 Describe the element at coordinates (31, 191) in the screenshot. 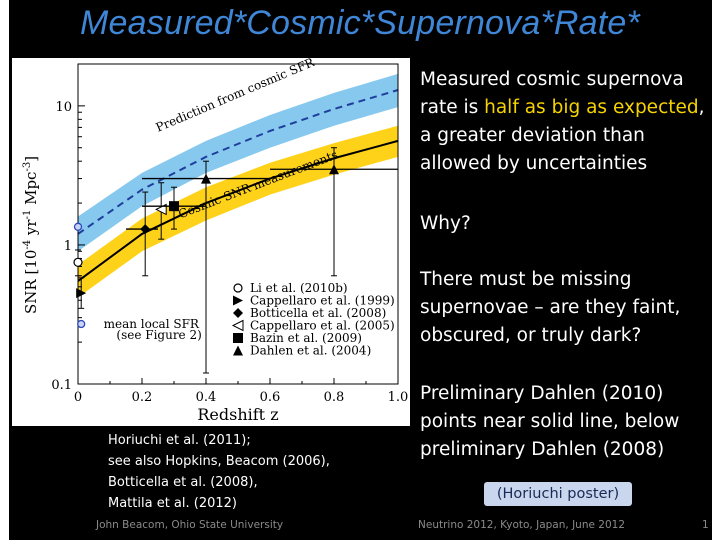

I see `y-axis-label-part: Mpc` at that location.